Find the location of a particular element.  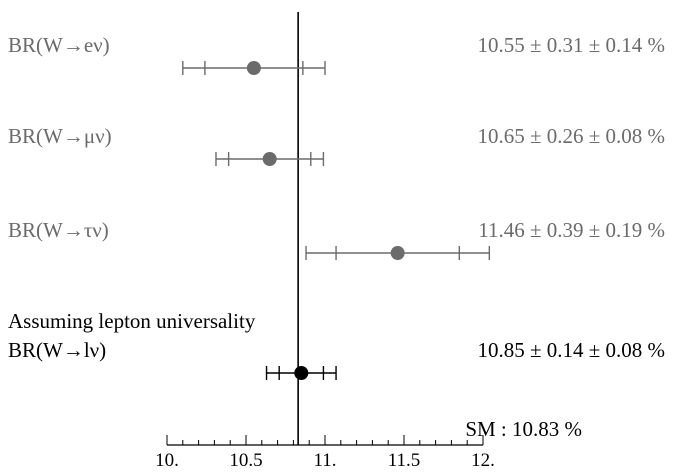

measurement-label: BR(W→eν) is located at coordinates (59, 45).